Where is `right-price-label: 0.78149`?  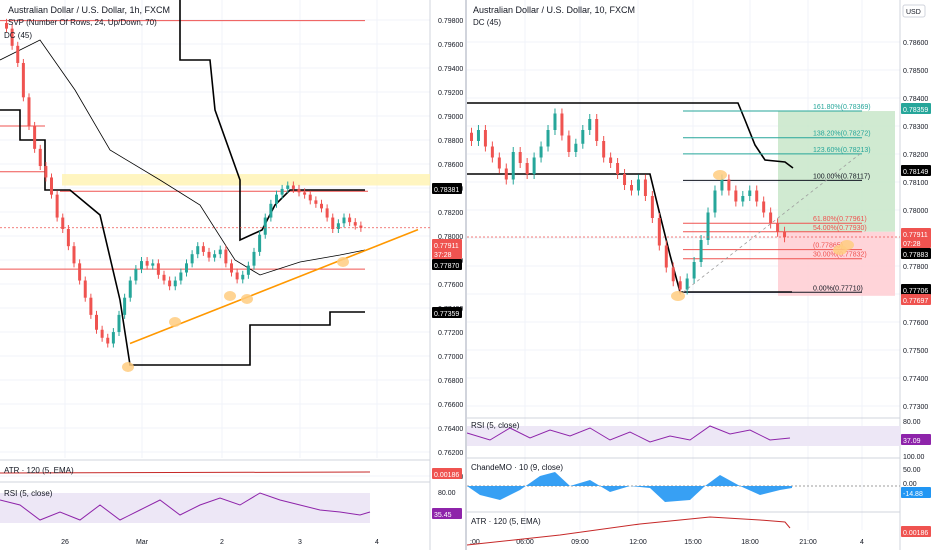 right-price-label: 0.78149 is located at coordinates (915, 172).